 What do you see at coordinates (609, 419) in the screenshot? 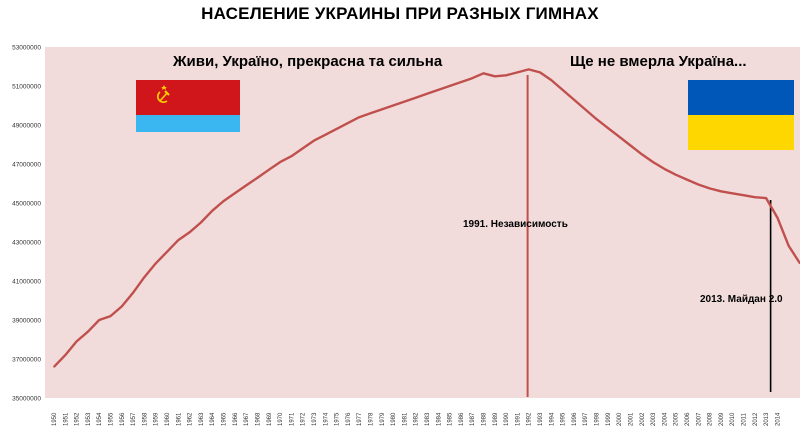
I see `x-tick-label: 1999` at bounding box center [609, 419].